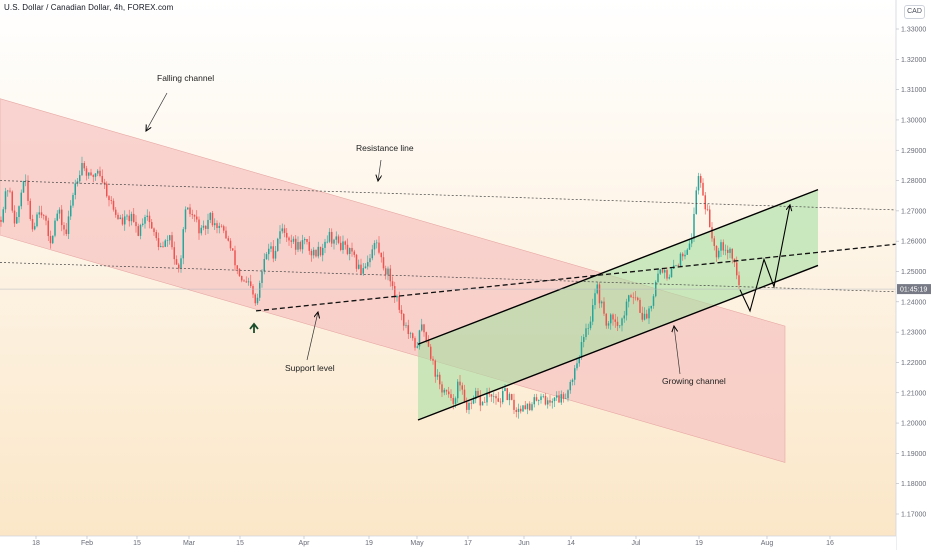 This screenshot has width=932, height=550. What do you see at coordinates (87, 543) in the screenshot?
I see `x-tick-label: Feb` at bounding box center [87, 543].